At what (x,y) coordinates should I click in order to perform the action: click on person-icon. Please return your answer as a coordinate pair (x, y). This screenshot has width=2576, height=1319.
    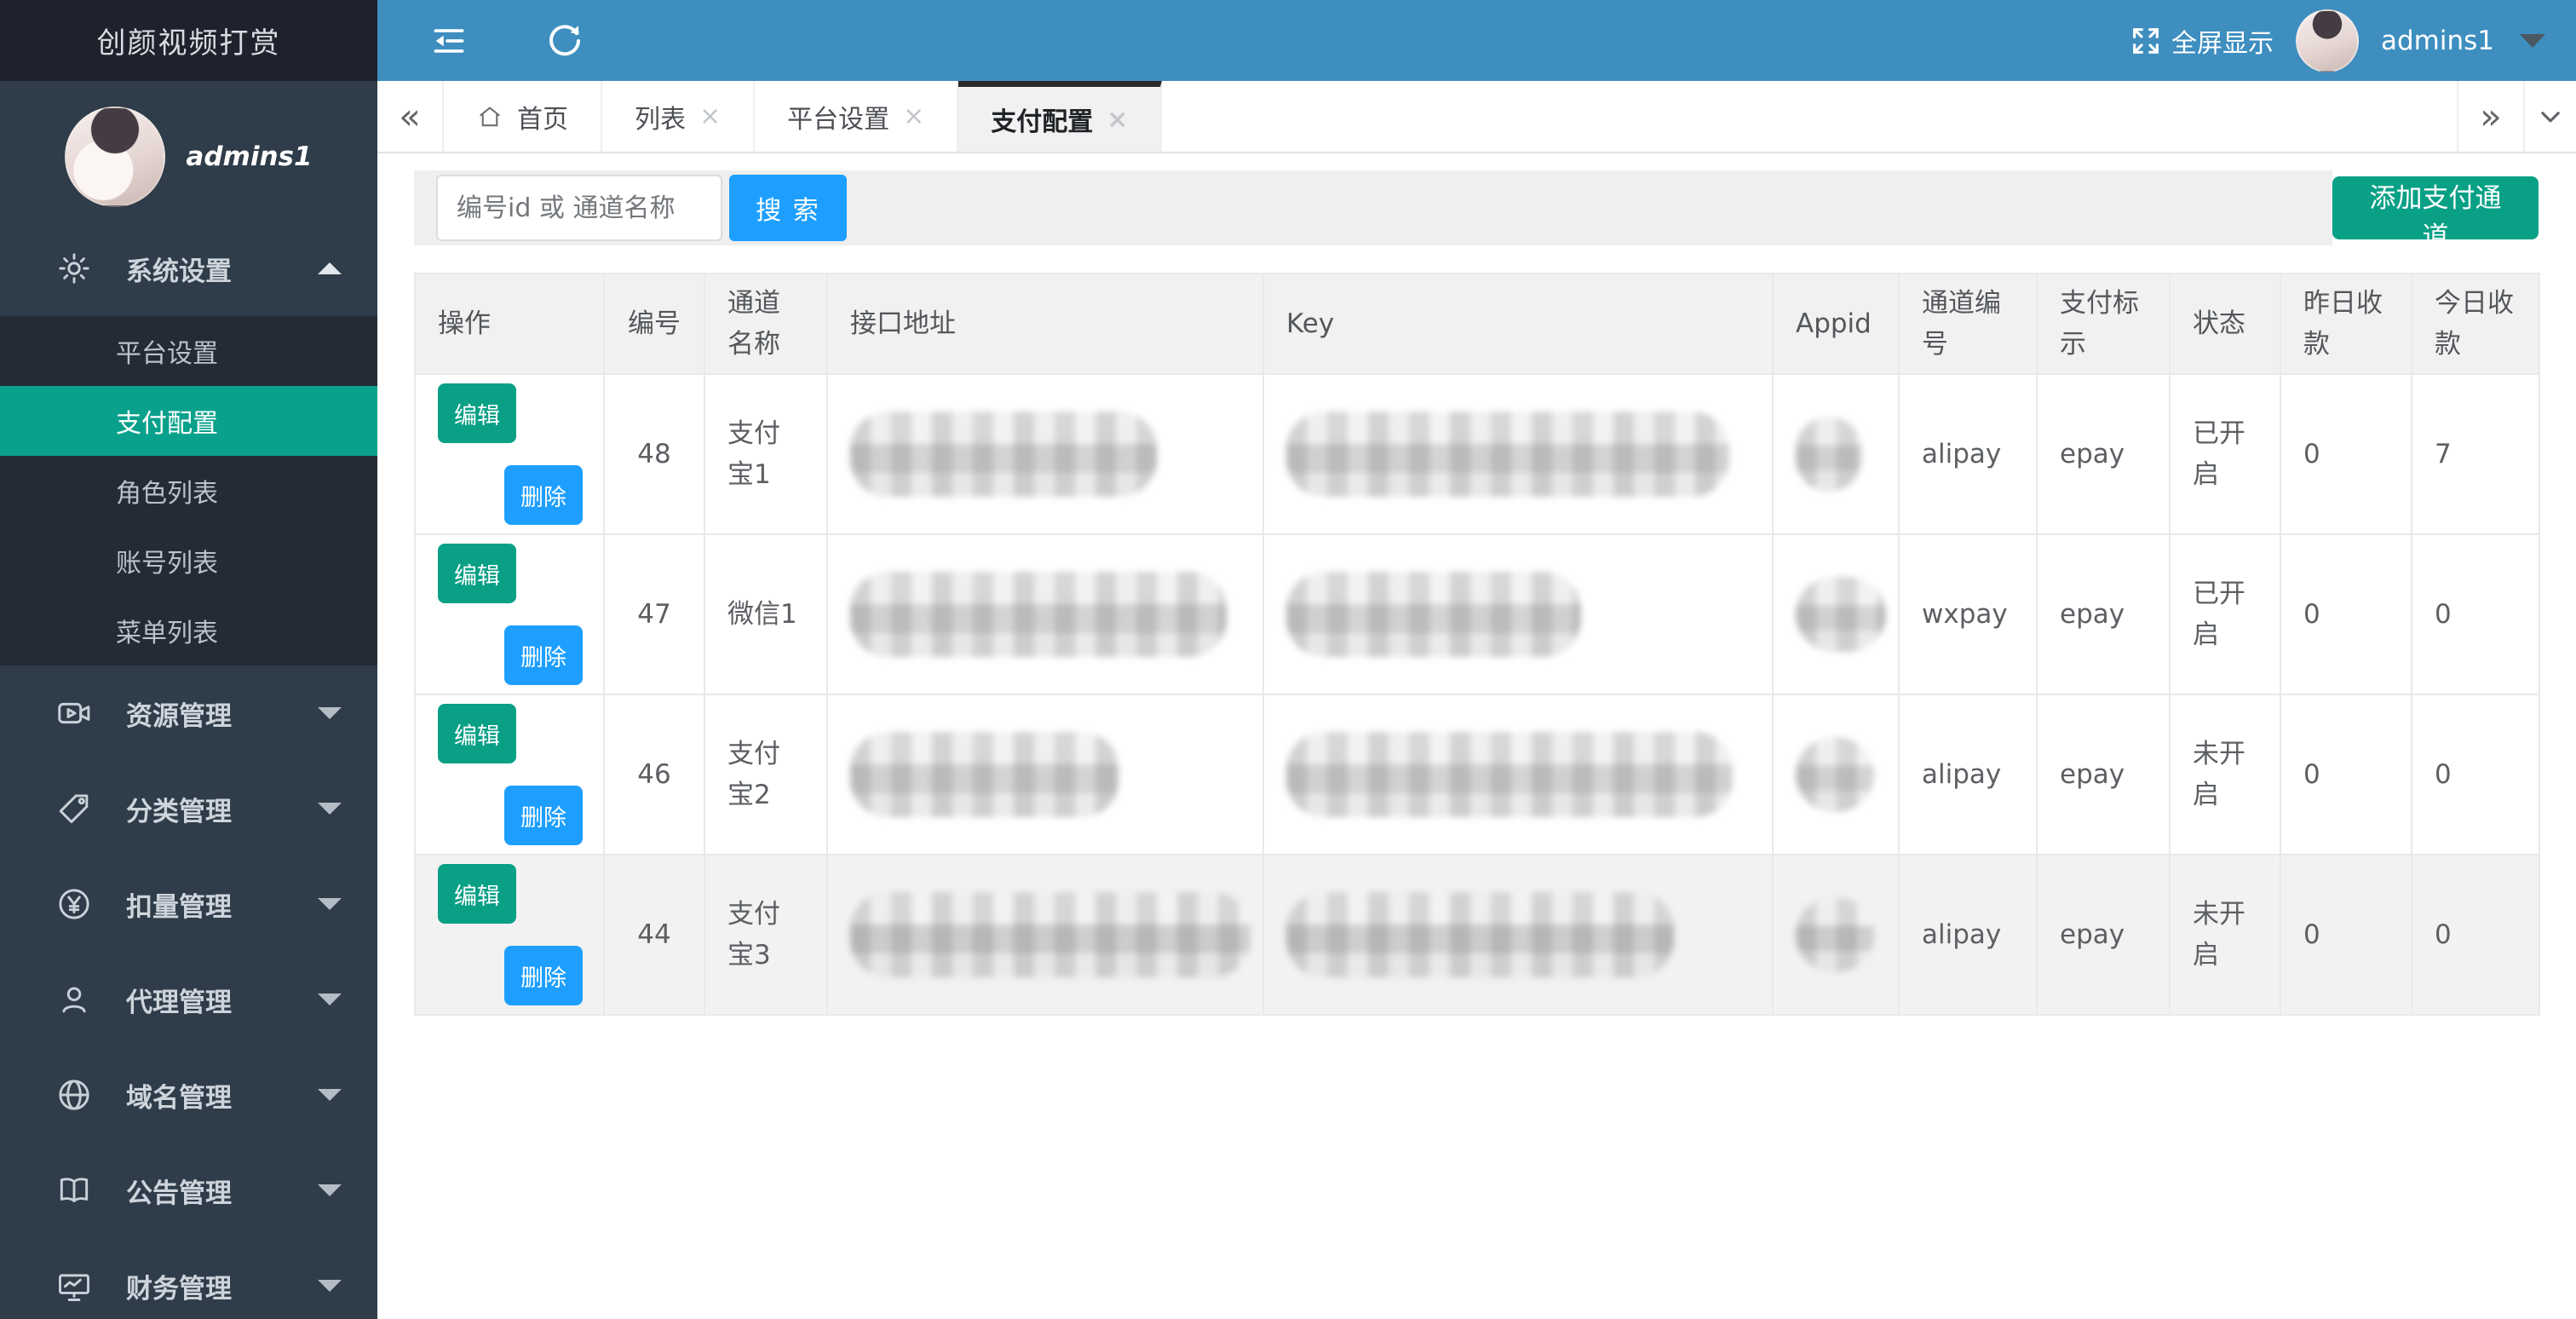
    Looking at the image, I should click on (74, 1000).